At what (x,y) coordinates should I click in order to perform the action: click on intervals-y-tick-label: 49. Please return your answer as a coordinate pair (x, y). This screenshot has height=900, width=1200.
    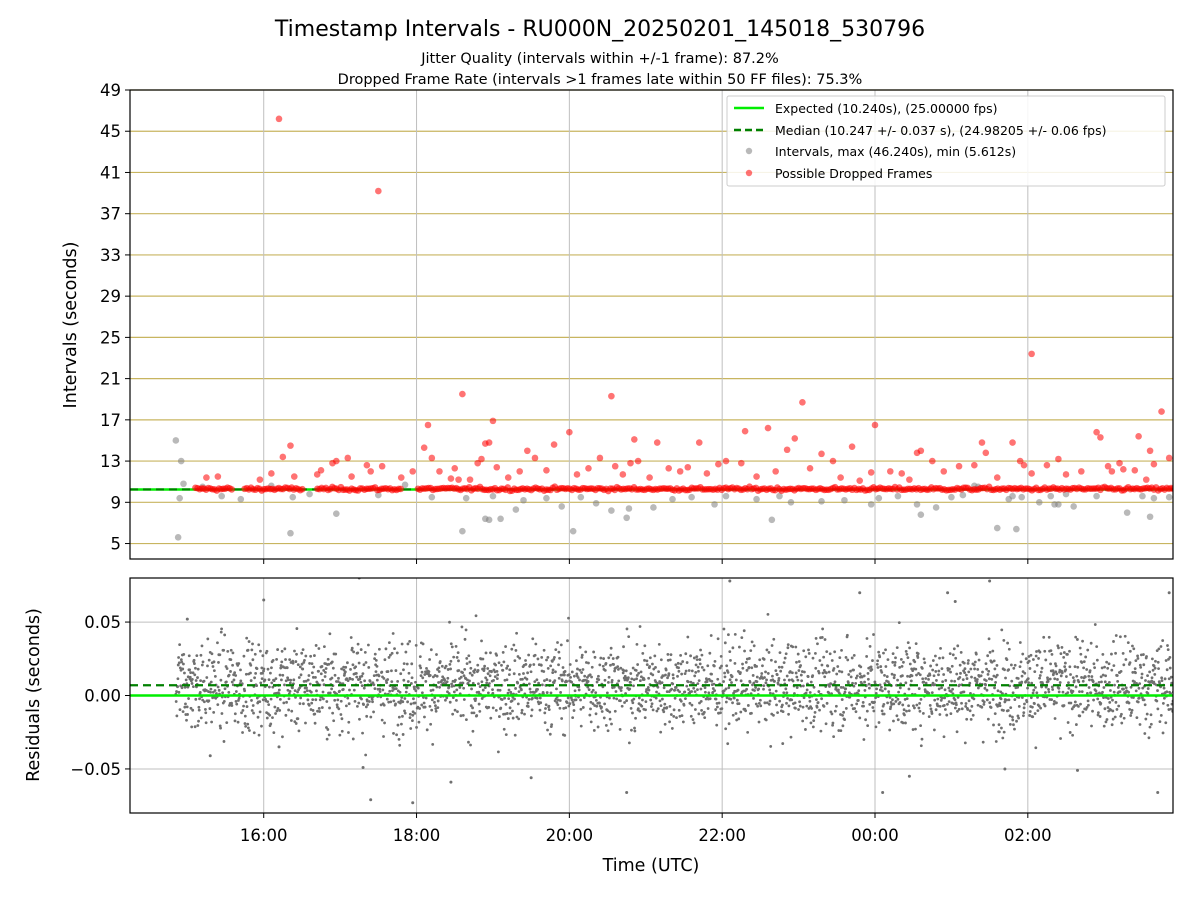
    Looking at the image, I should click on (110, 90).